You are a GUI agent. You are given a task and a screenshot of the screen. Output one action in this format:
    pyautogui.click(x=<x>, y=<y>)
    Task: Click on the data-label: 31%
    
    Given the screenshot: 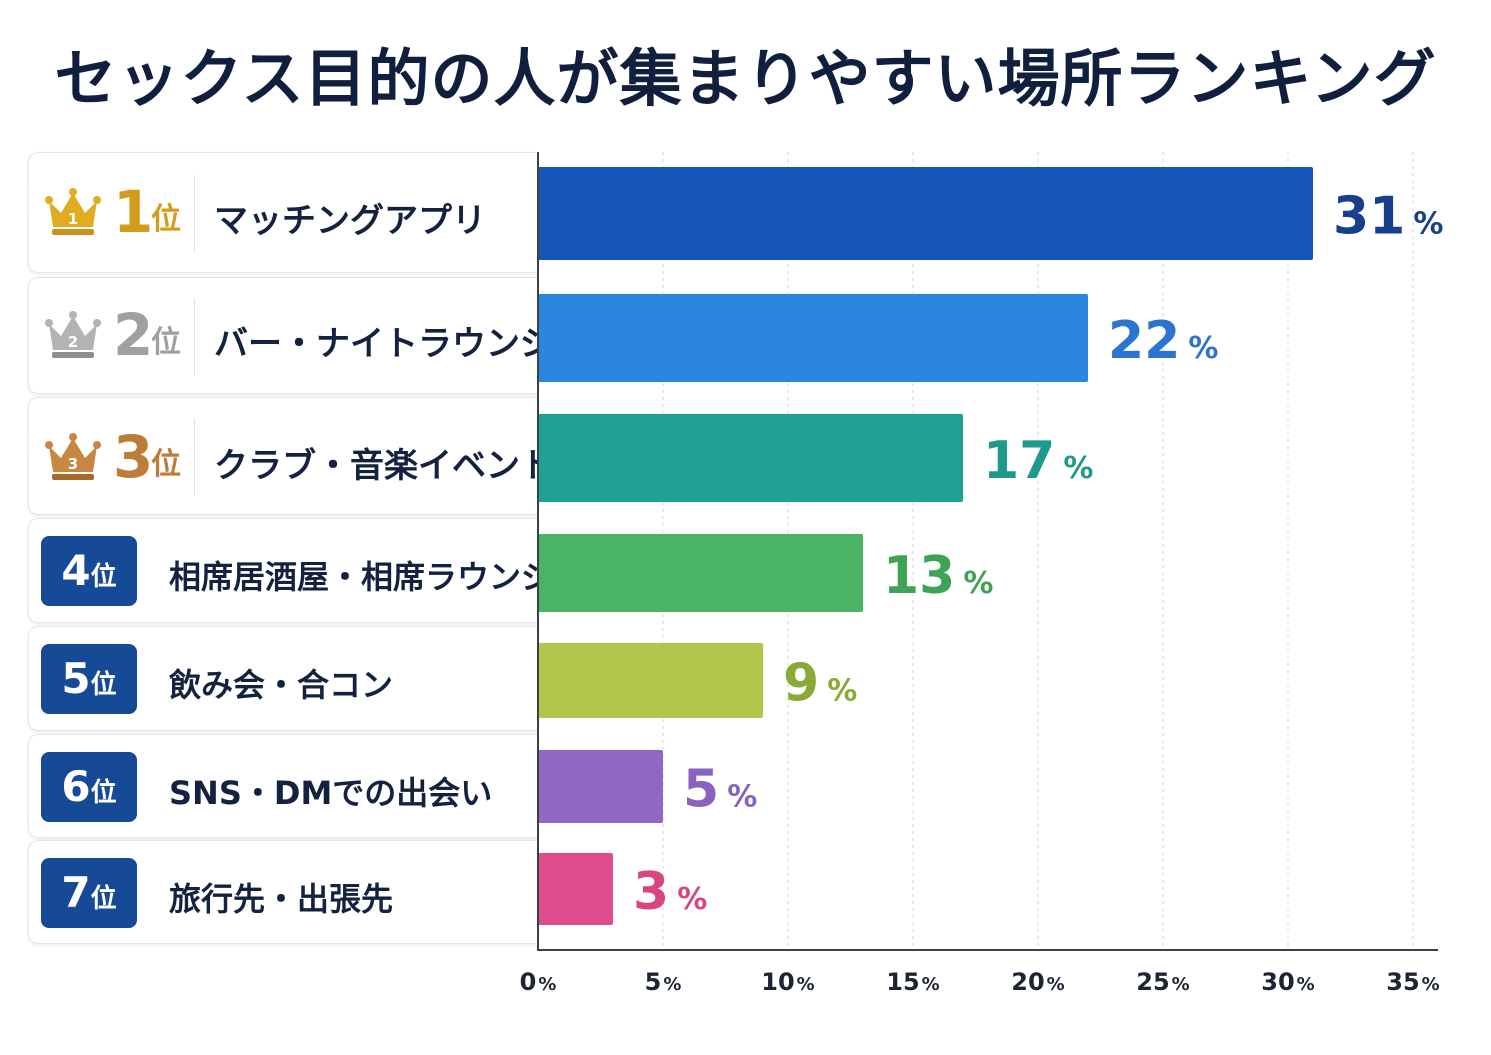 What is the action you would take?
    pyautogui.click(x=1388, y=217)
    